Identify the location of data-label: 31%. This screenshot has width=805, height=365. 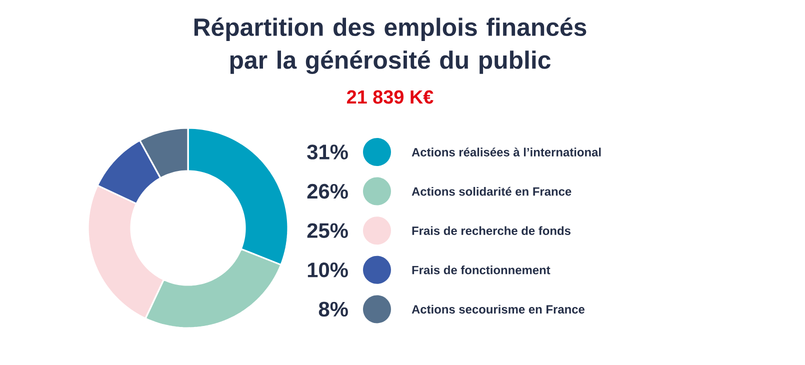
(327, 152).